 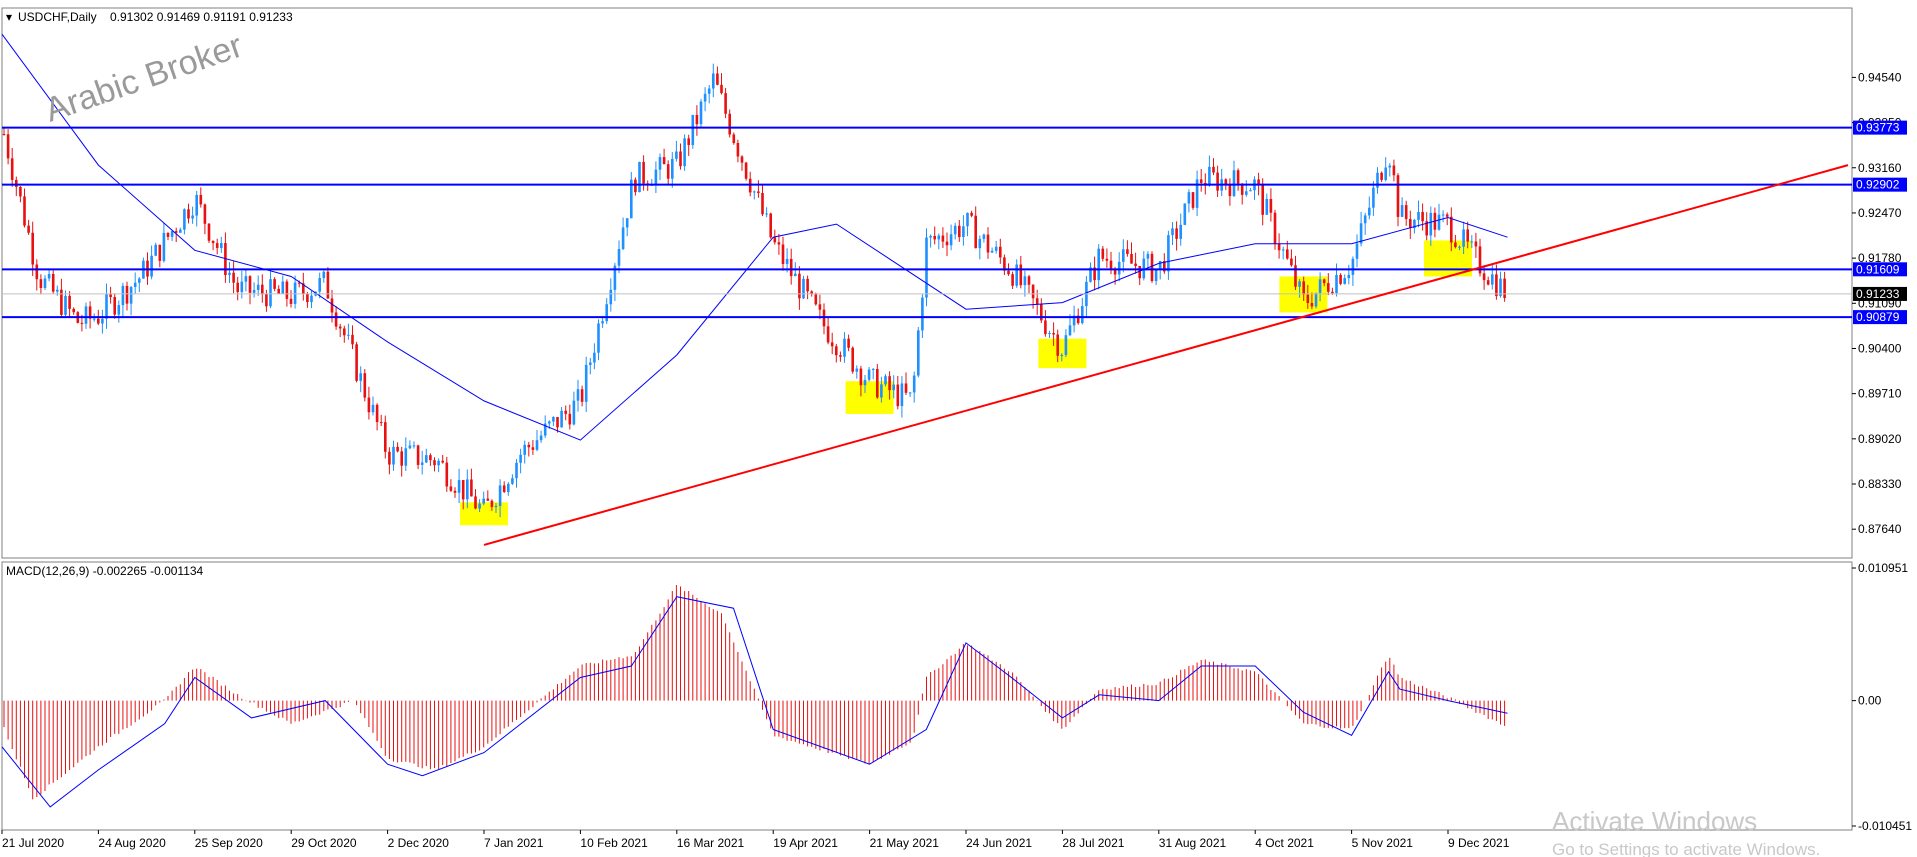 What do you see at coordinates (419, 843) in the screenshot?
I see `x-tick-label: 2 Dec 2020` at bounding box center [419, 843].